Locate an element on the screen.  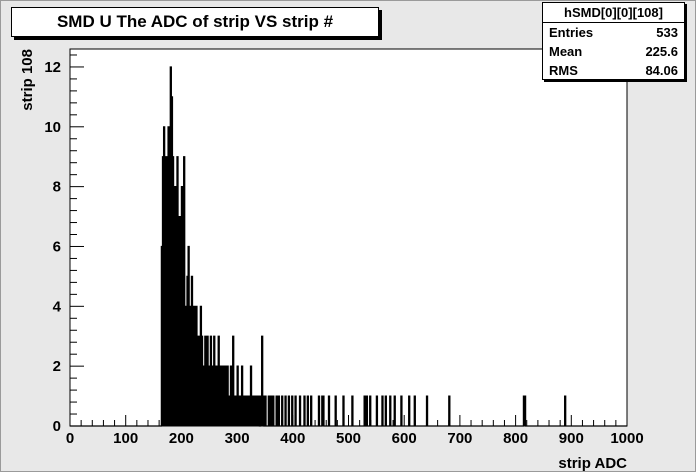
stats-row-rms: RMS 84.06 is located at coordinates (613, 70).